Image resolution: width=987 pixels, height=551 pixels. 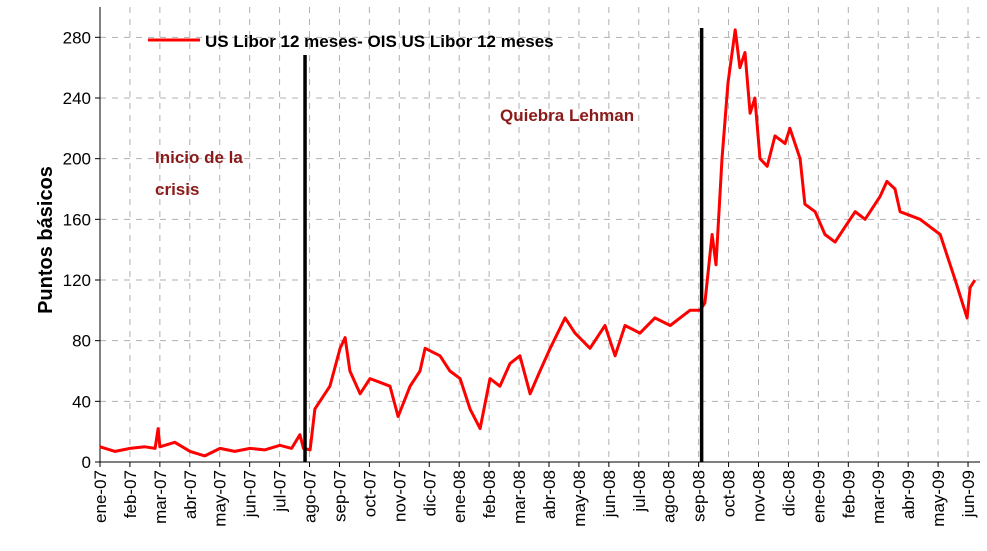 What do you see at coordinates (818, 496) in the screenshot?
I see `x-tick-label: ene-09` at bounding box center [818, 496].